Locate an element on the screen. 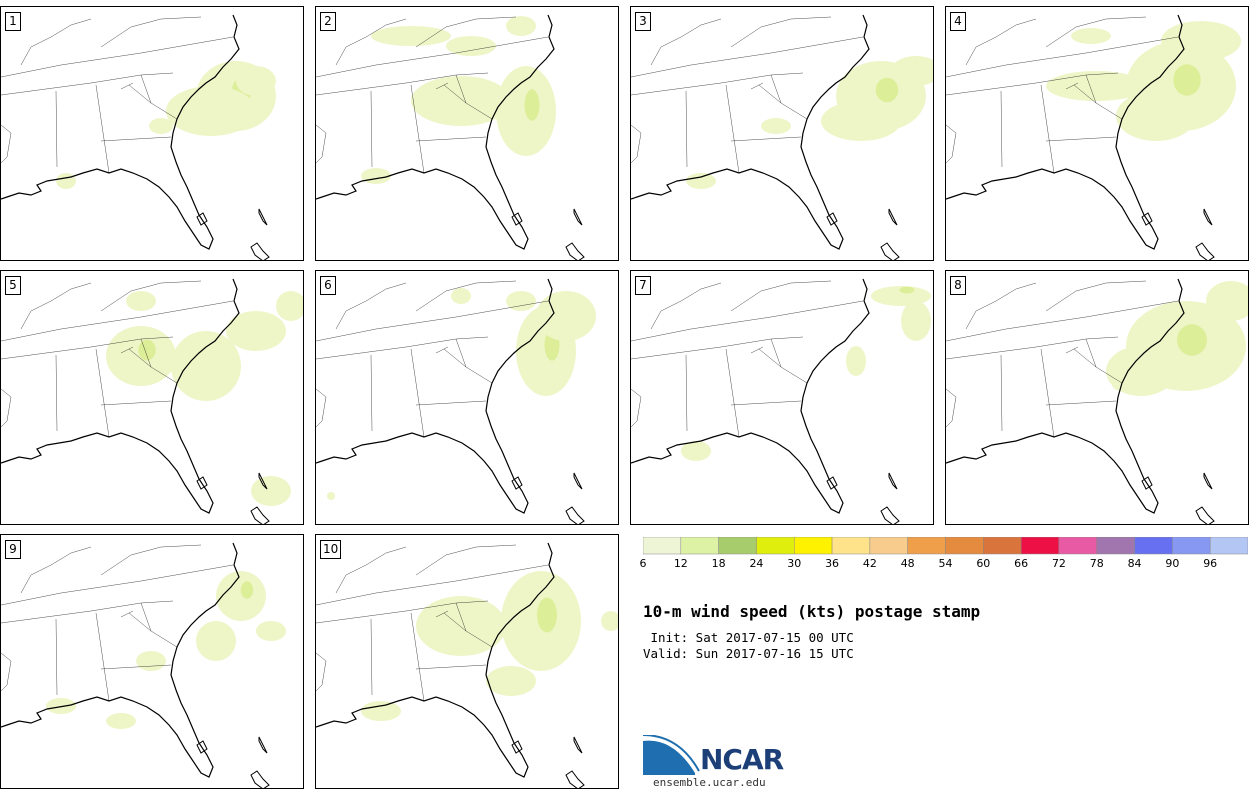  colorbar-tick-label: 66 is located at coordinates (1021, 563).